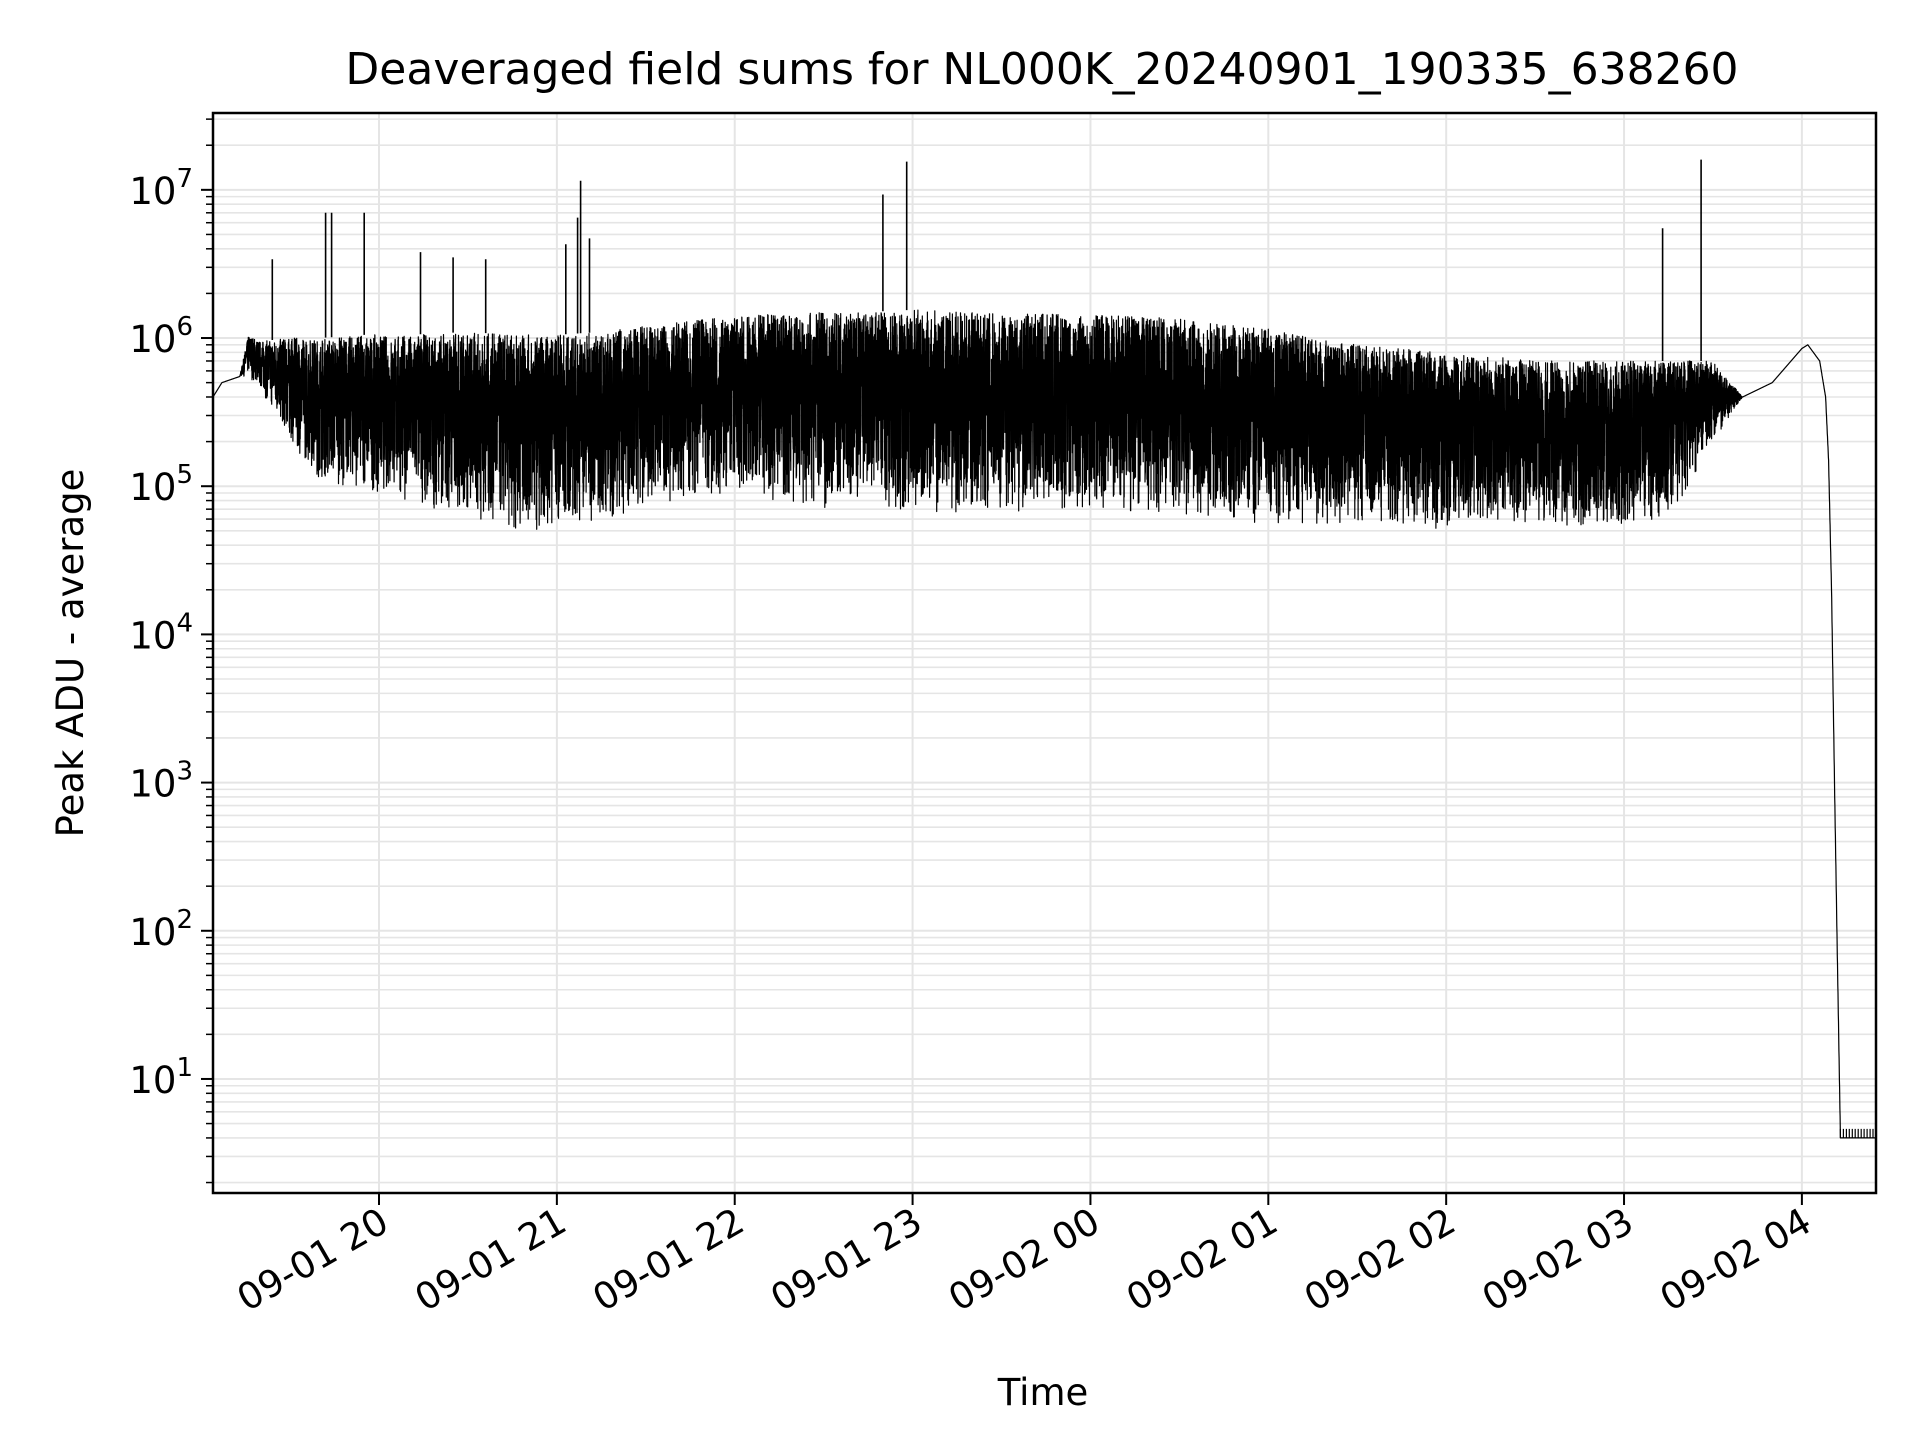 The image size is (1920, 1440). I want to click on y-tick-label: 10², so click(161, 929).